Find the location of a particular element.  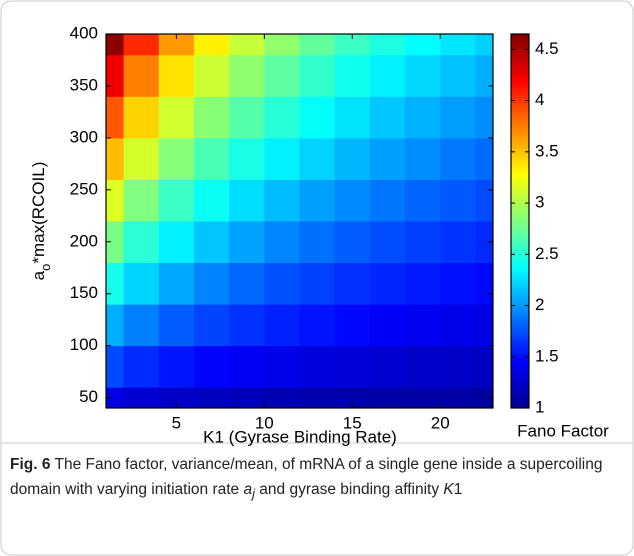

x-tick-label: 5 is located at coordinates (176, 422).